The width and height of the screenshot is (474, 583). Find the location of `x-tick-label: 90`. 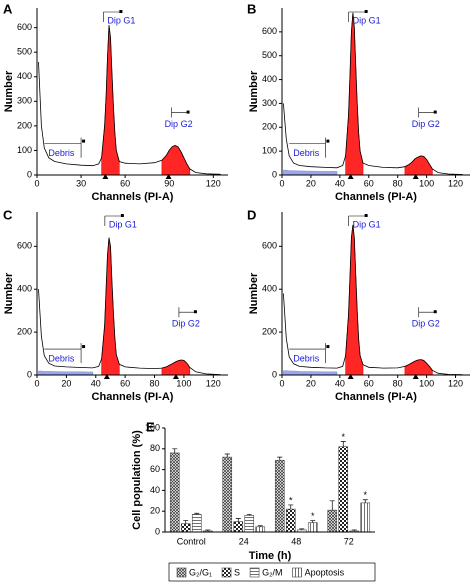

x-tick-label: 90 is located at coordinates (169, 183).